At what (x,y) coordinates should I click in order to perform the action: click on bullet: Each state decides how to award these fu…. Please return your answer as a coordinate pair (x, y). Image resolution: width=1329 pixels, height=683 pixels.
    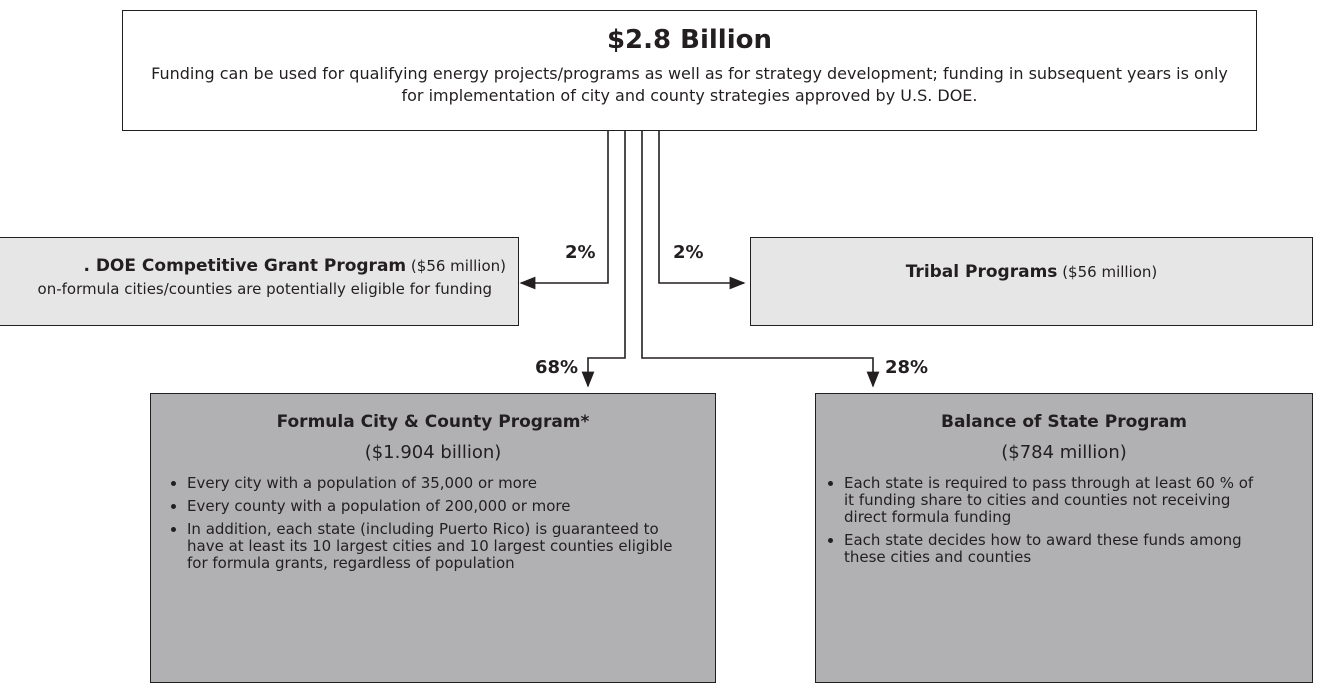
    Looking at the image, I should click on (1053, 549).